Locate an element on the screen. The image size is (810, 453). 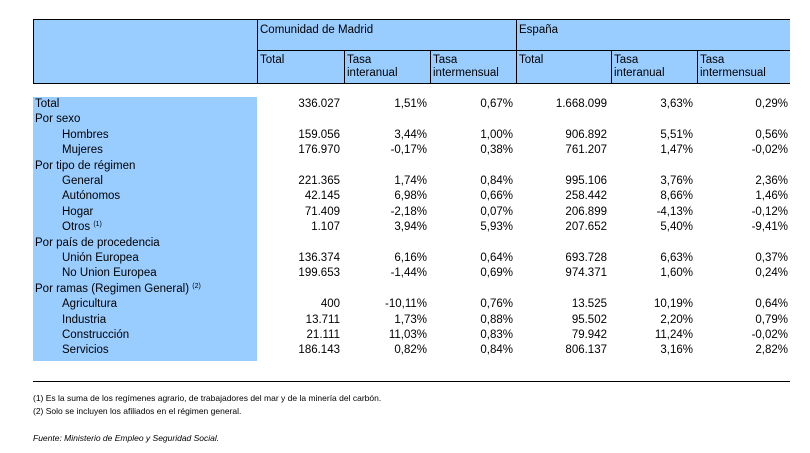
row-label: Por país de procedencia is located at coordinates (97, 243).